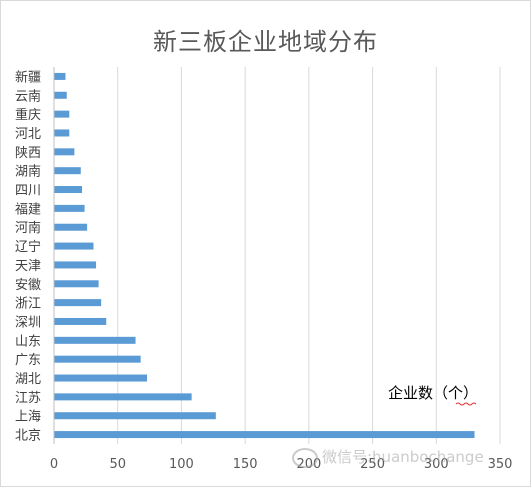 The height and width of the screenshot is (487, 531). I want to click on category-label: 陕西, so click(28, 153).